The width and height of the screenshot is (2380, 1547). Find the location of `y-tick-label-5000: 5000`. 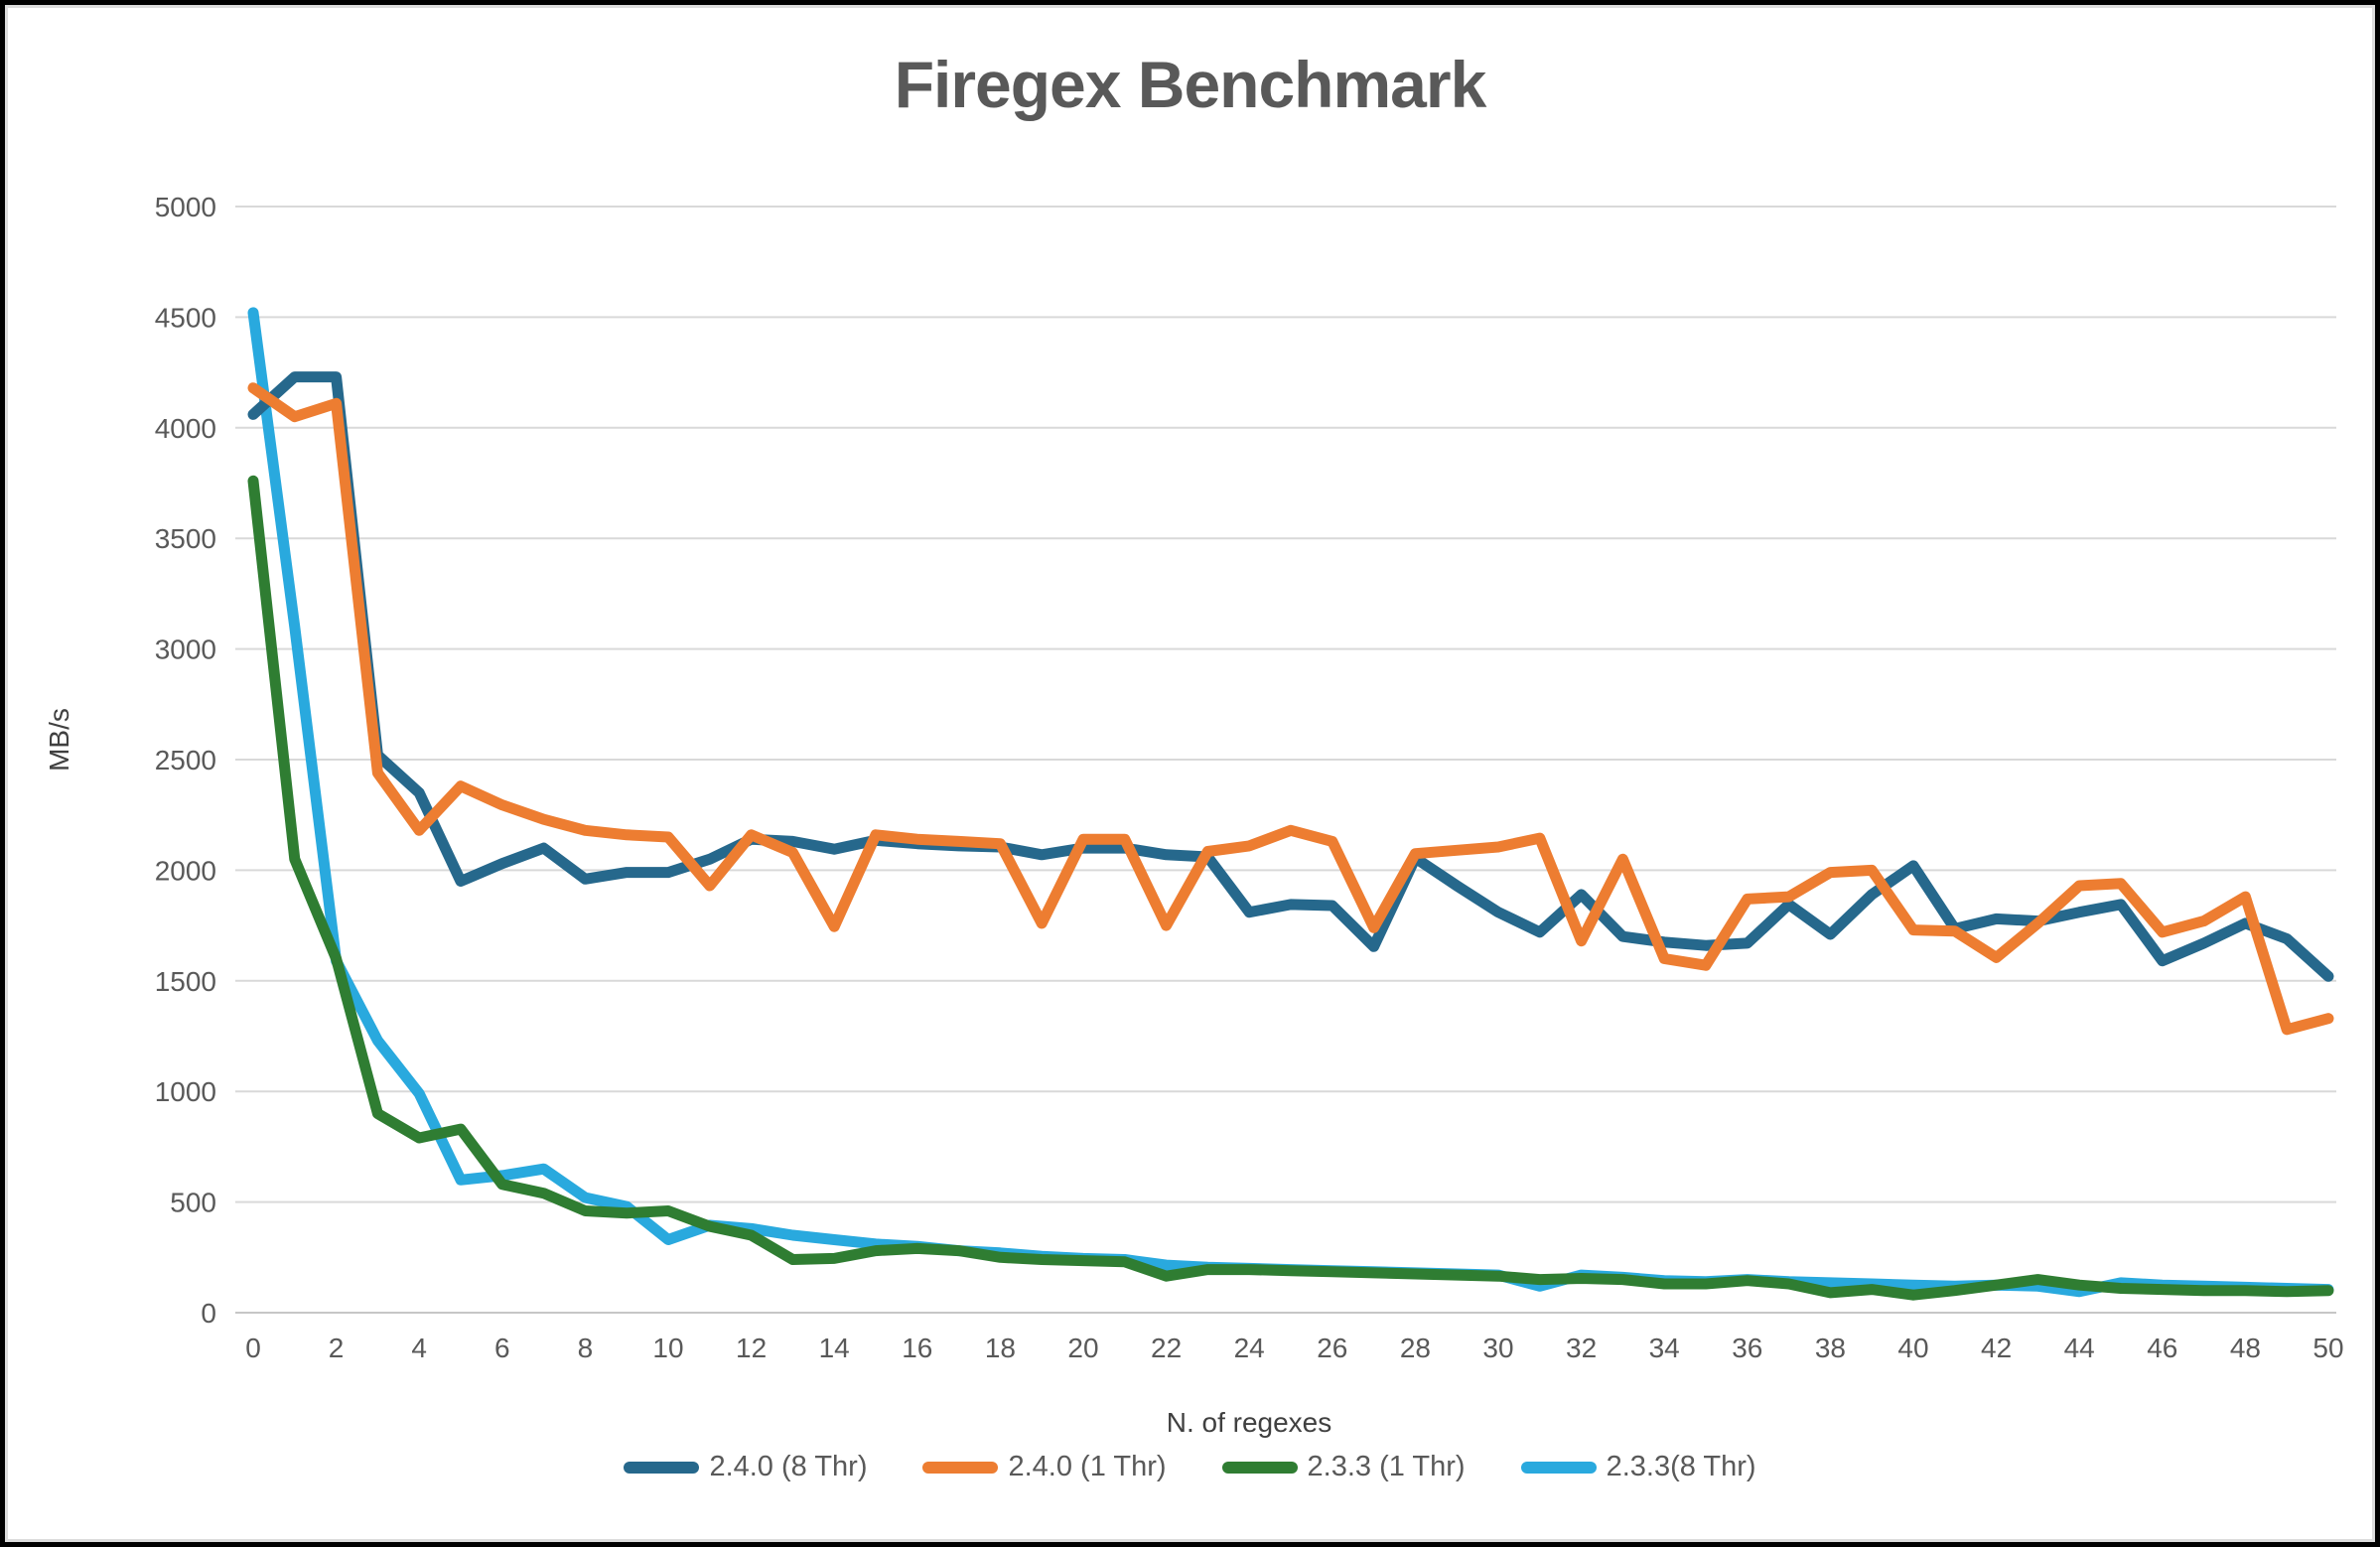

y-tick-label-5000: 5000 is located at coordinates (185, 207).